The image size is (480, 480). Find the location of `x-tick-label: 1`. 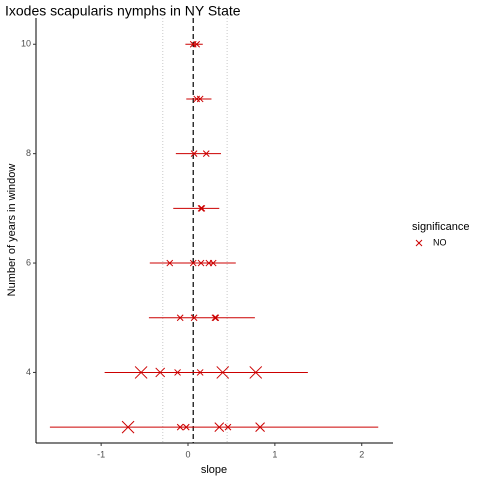

x-tick-label: 1 is located at coordinates (274, 454).